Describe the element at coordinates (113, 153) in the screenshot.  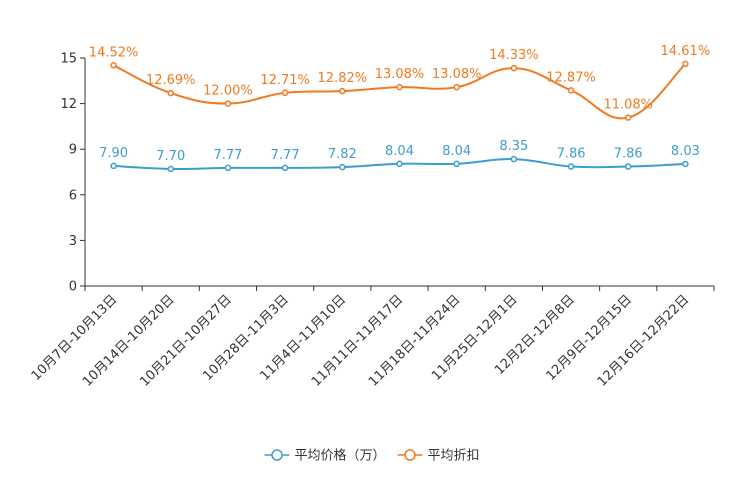
I see `data-label: 7.90` at that location.